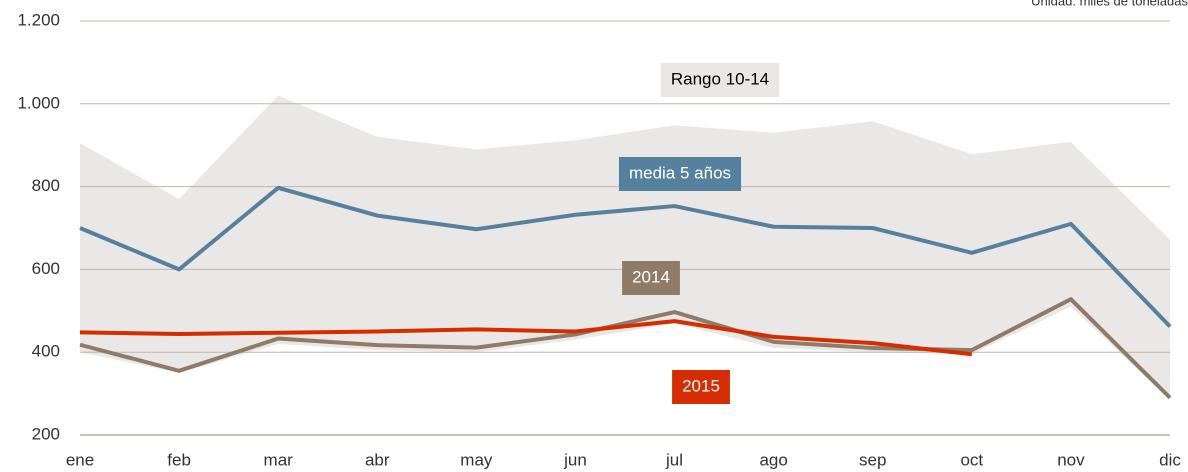  What do you see at coordinates (1109, 4) in the screenshot?
I see `unit-note: Unidad: miles de toneladas` at bounding box center [1109, 4].